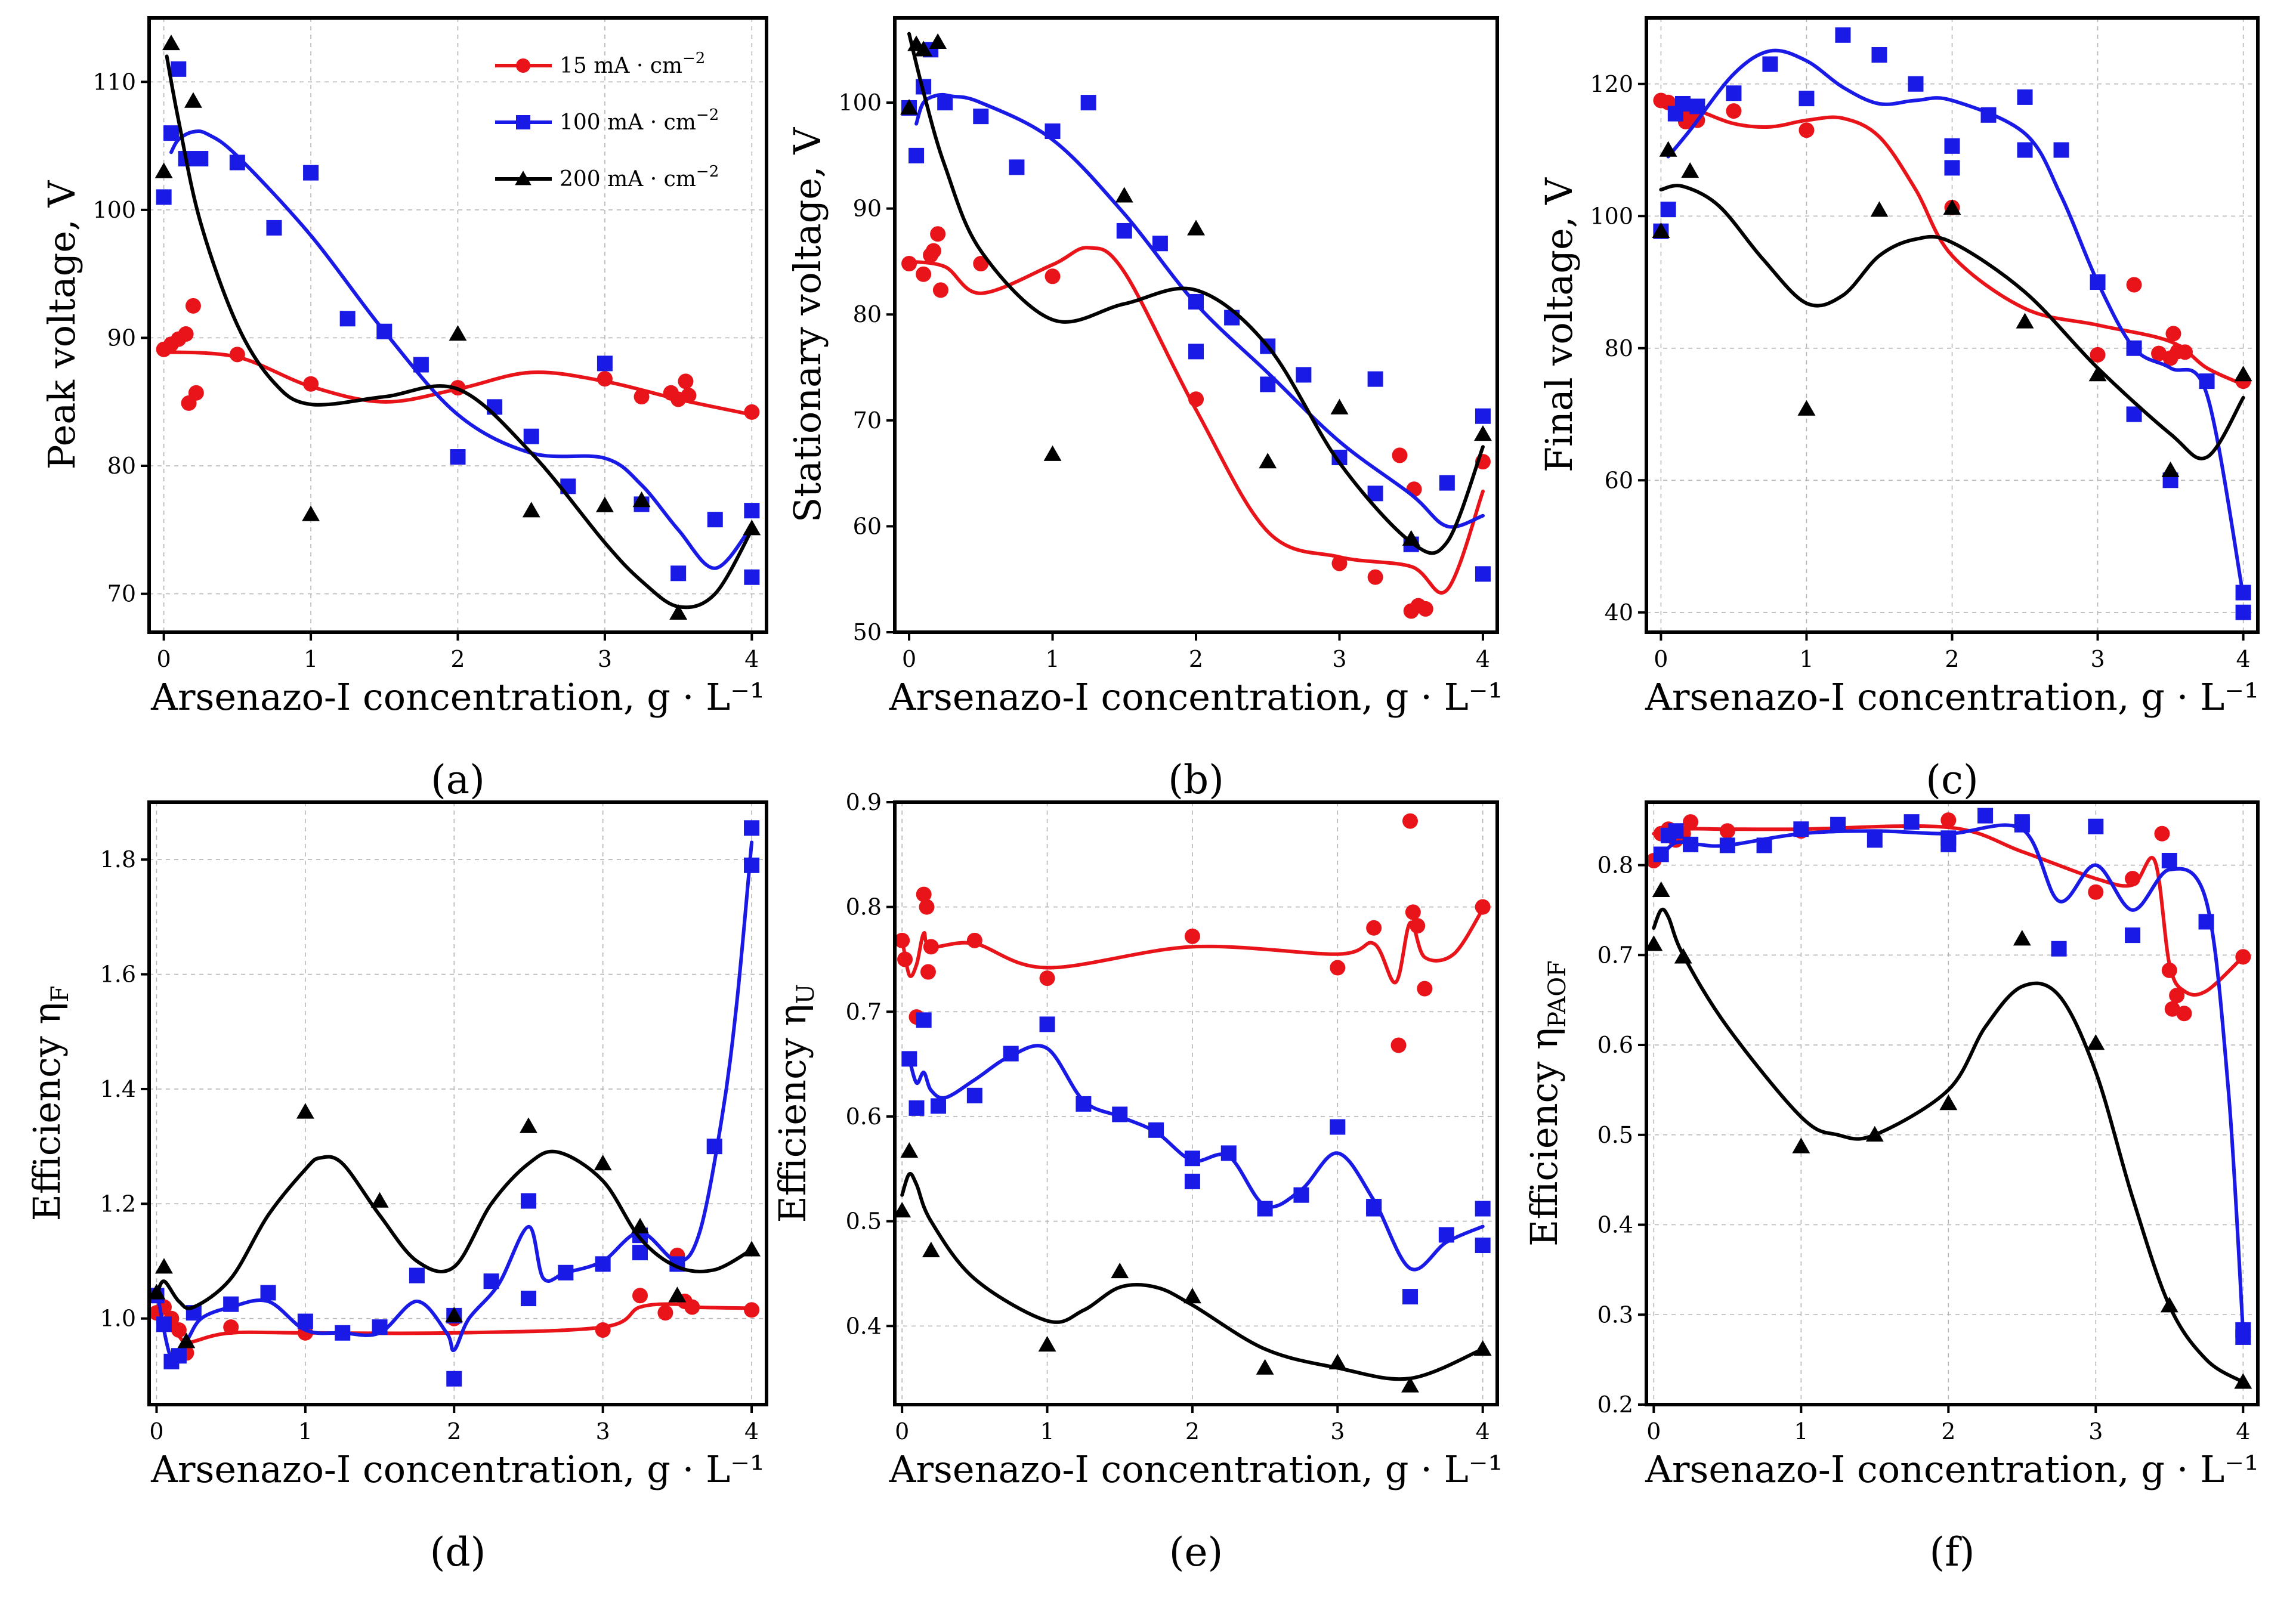 This screenshot has height=1602, width=2296. I want to click on y-tick-label: 0.4, so click(864, 1326).